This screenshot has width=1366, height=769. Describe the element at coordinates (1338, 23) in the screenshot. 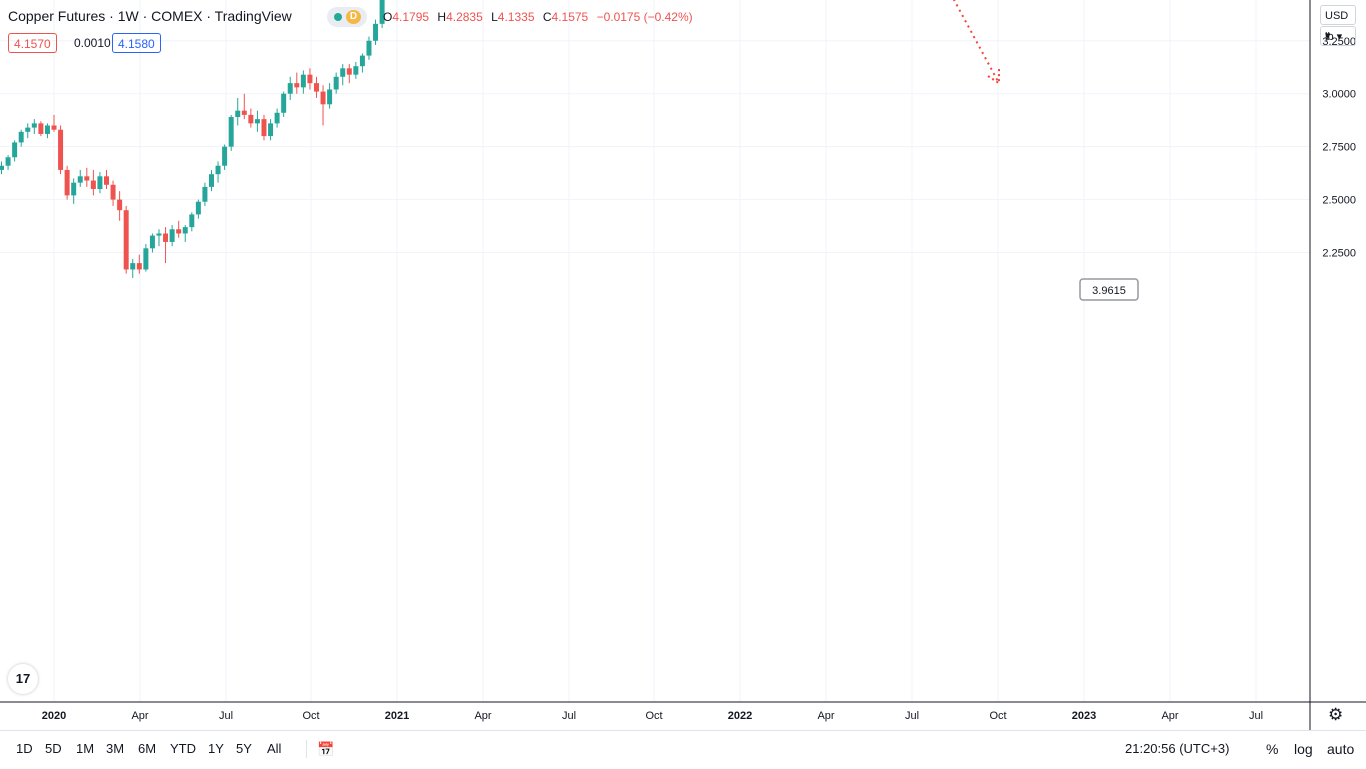

I see `currency-select: USD ▾` at that location.